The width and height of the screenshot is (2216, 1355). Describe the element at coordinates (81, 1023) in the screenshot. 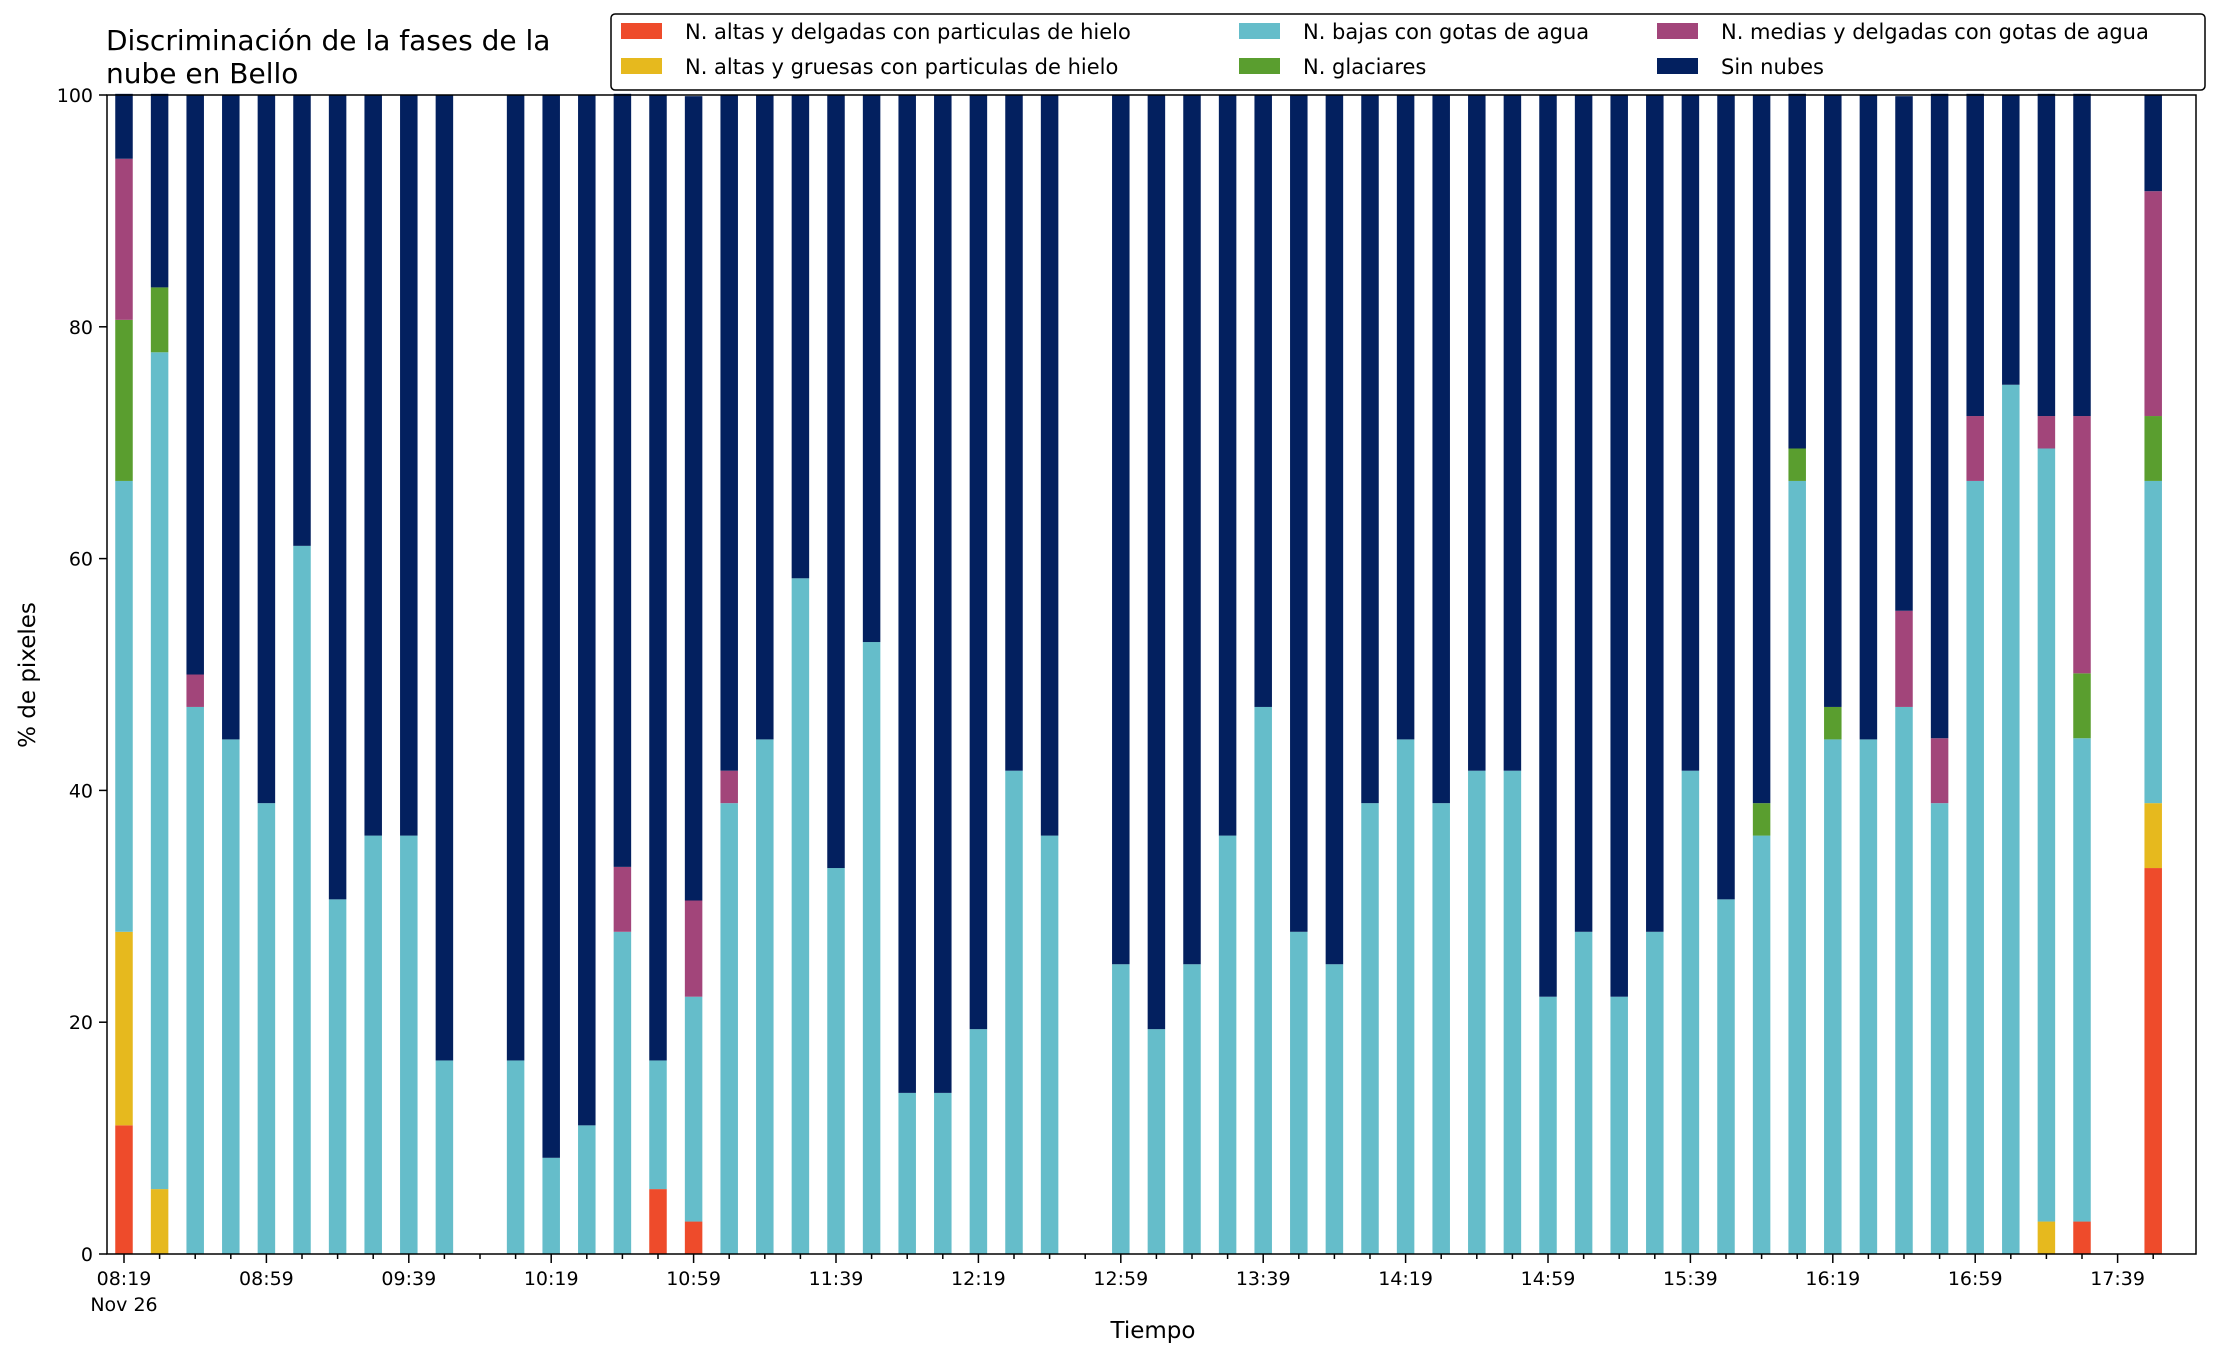

I see `y-tick-label-1: 20` at that location.